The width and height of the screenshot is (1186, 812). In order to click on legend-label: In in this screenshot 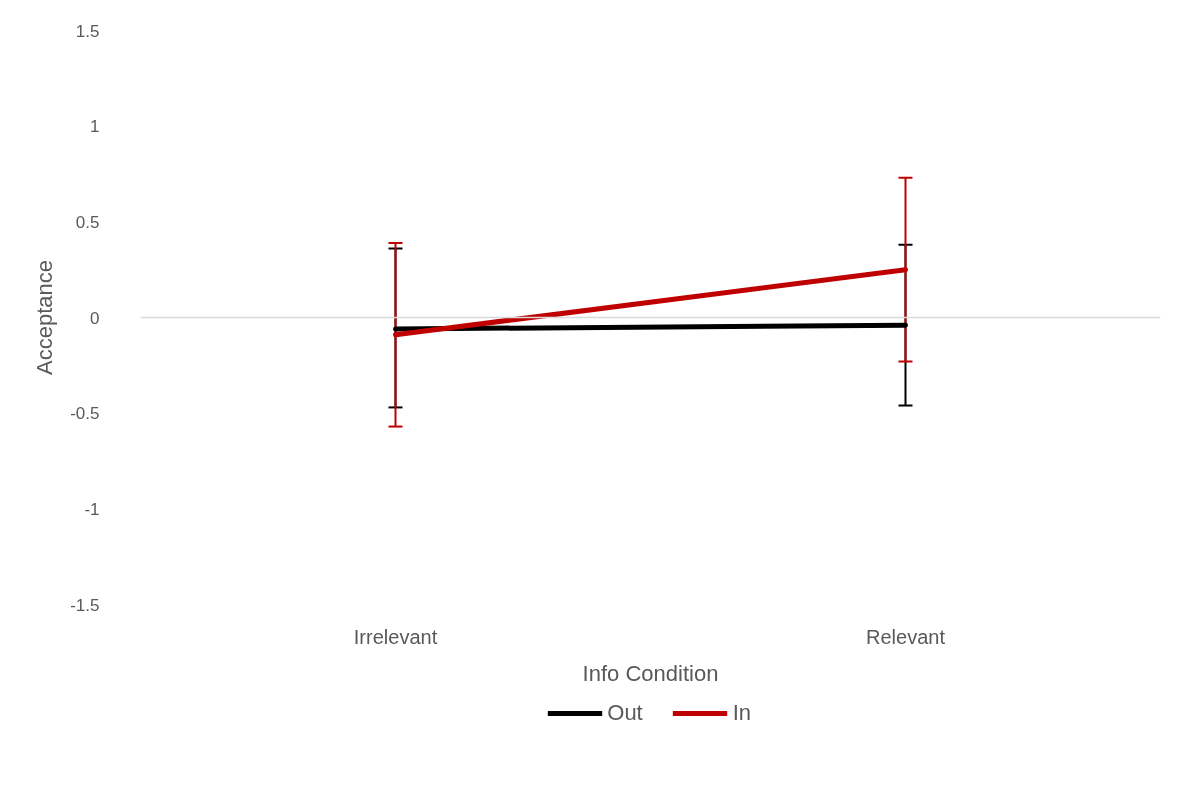, I will do `click(742, 713)`.